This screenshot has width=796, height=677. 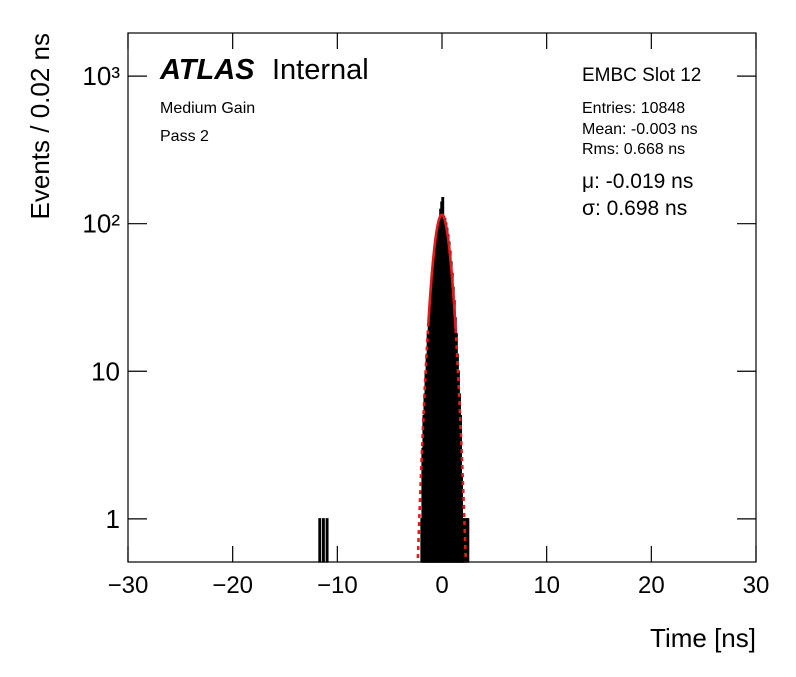 What do you see at coordinates (101, 76) in the screenshot?
I see `y-tick-label: 10³` at bounding box center [101, 76].